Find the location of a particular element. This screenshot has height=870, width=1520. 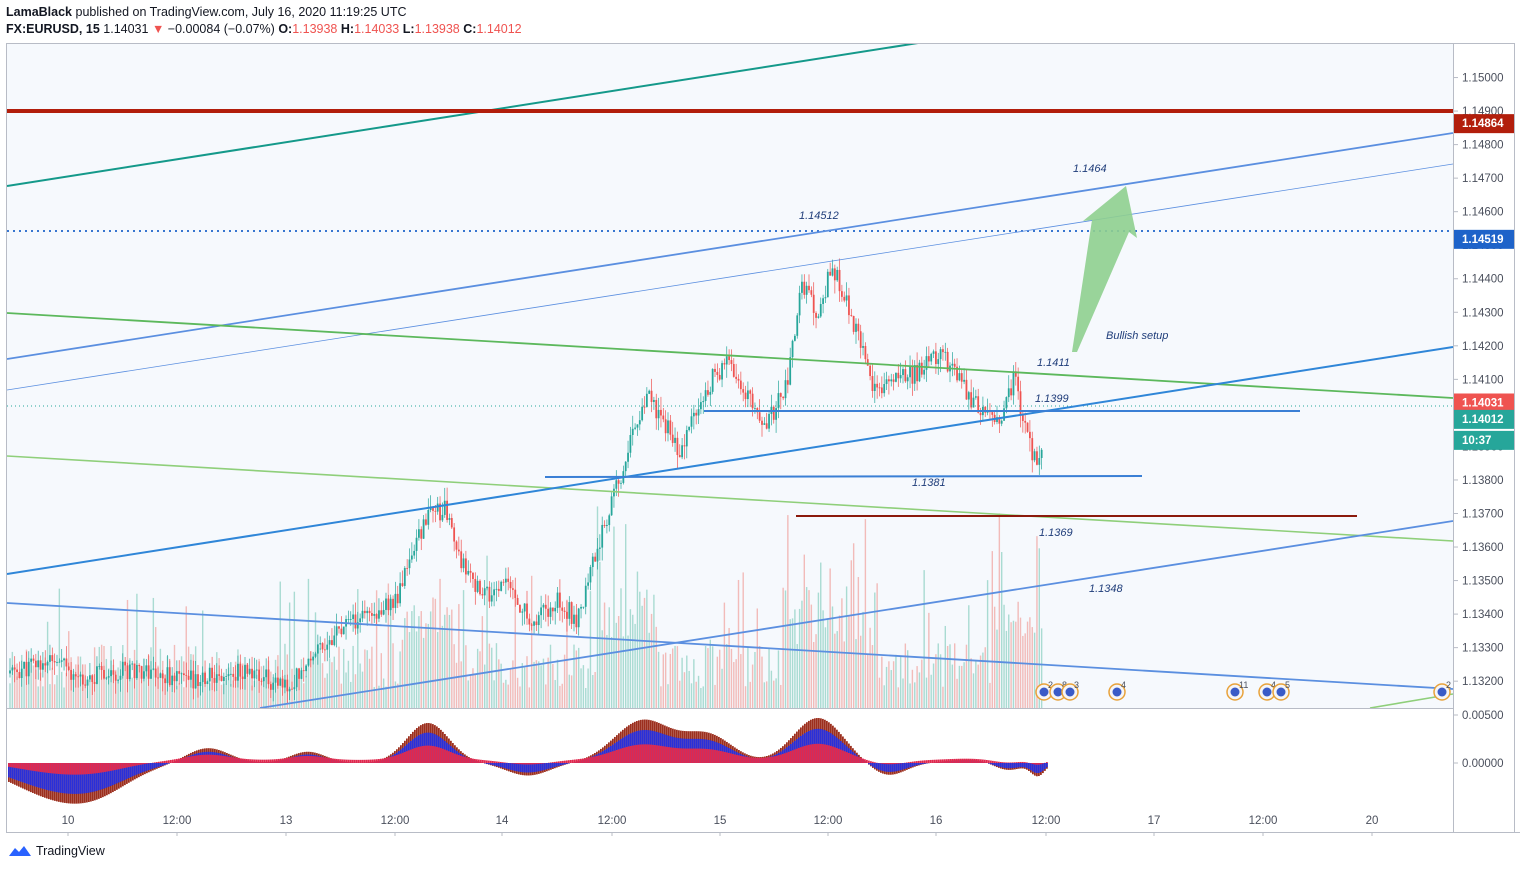

light-green-descending-line is located at coordinates (730, 498).